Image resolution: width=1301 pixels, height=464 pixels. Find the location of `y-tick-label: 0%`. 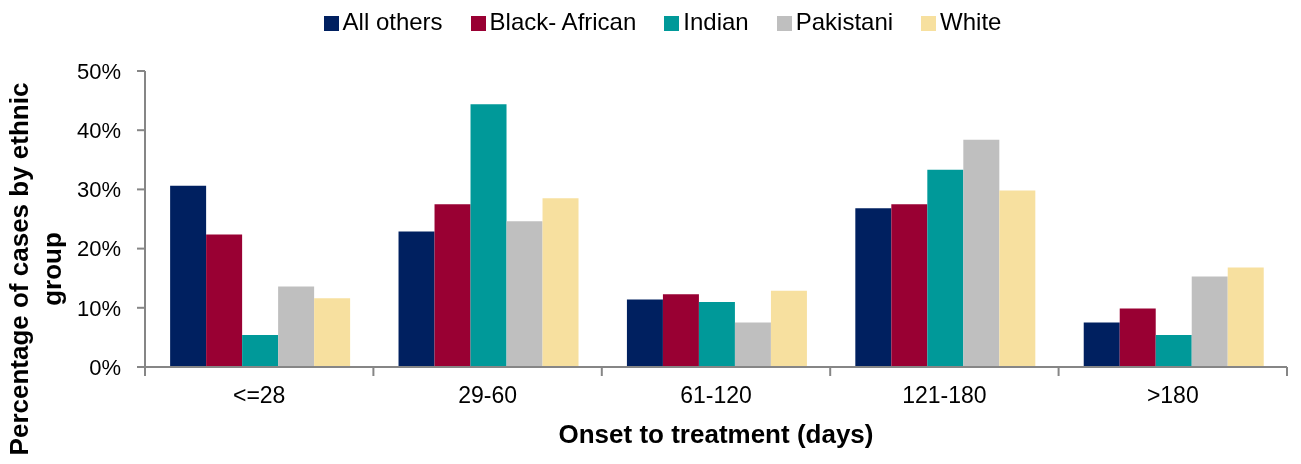

y-tick-label: 0% is located at coordinates (105, 367).